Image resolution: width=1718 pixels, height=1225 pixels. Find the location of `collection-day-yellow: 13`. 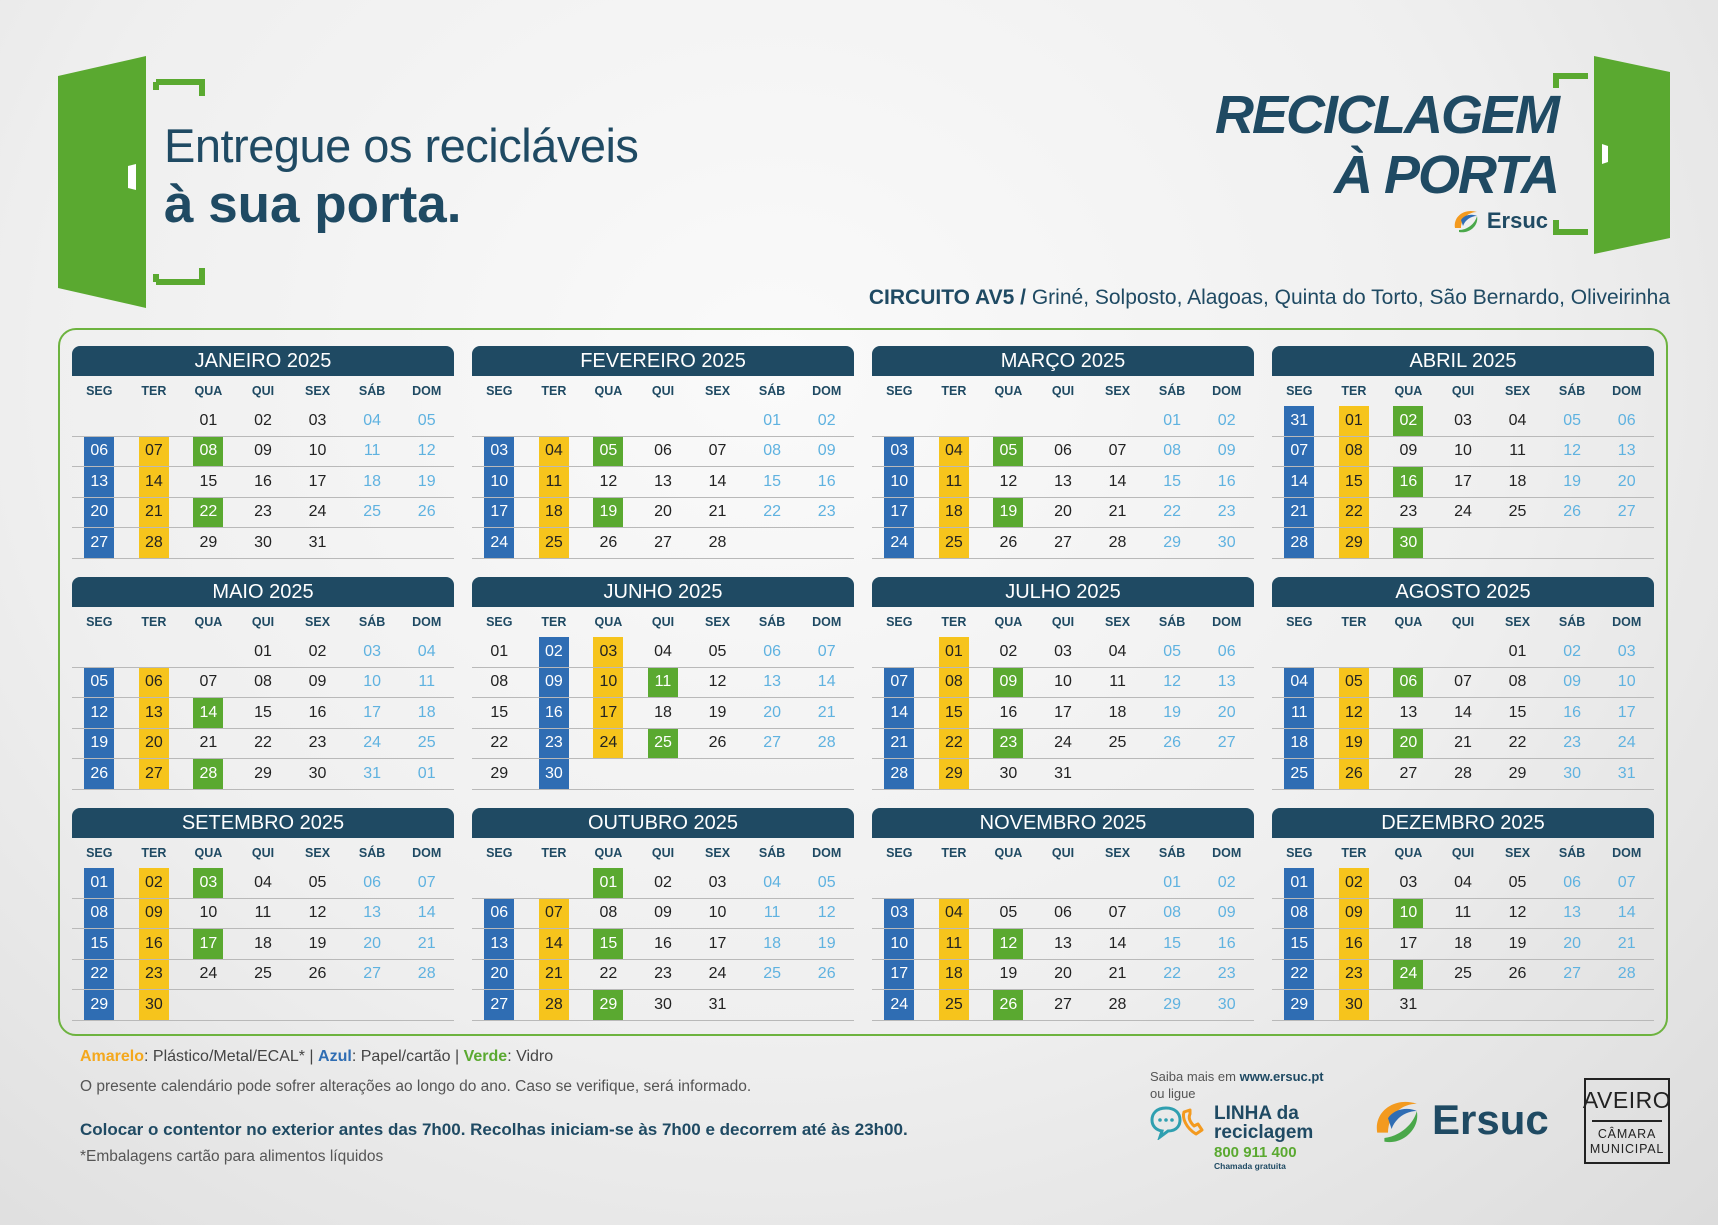

collection-day-yellow: 13 is located at coordinates (154, 713).